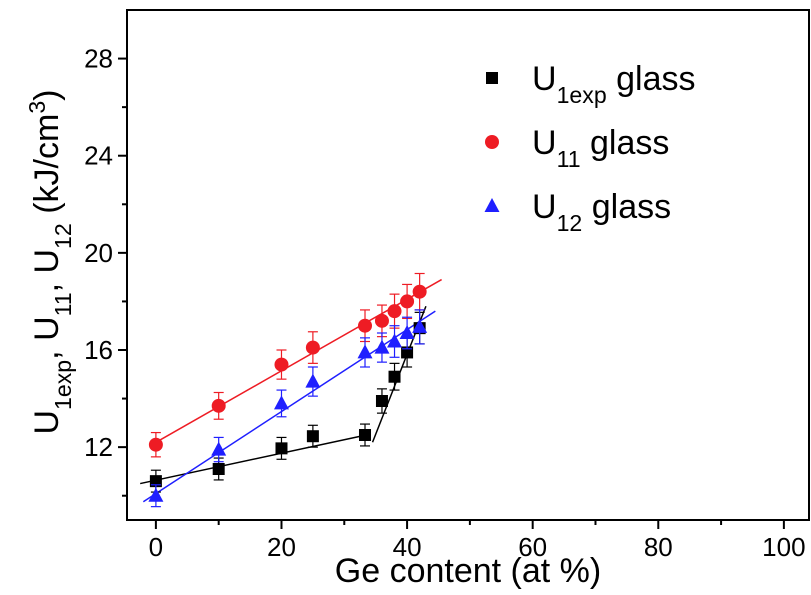  Describe the element at coordinates (98, 447) in the screenshot. I see `y-tick-label: 12` at that location.